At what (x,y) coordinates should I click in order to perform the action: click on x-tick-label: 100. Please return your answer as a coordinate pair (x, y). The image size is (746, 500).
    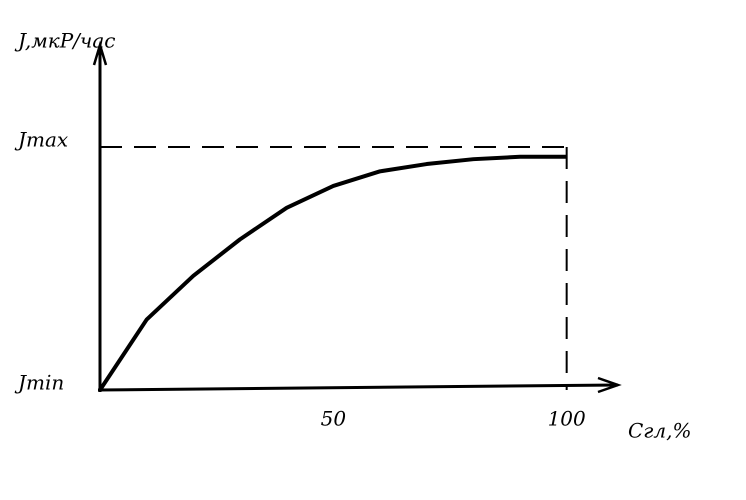
    Looking at the image, I should click on (567, 419).